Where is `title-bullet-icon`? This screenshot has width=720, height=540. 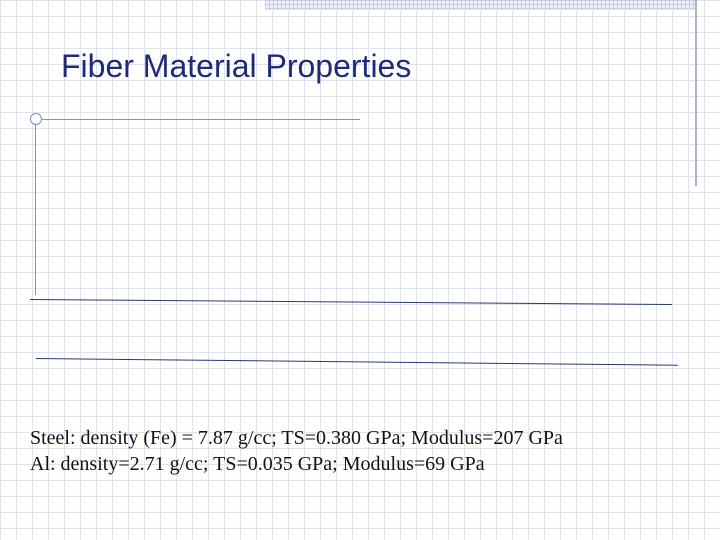
title-bullet-icon is located at coordinates (36, 119).